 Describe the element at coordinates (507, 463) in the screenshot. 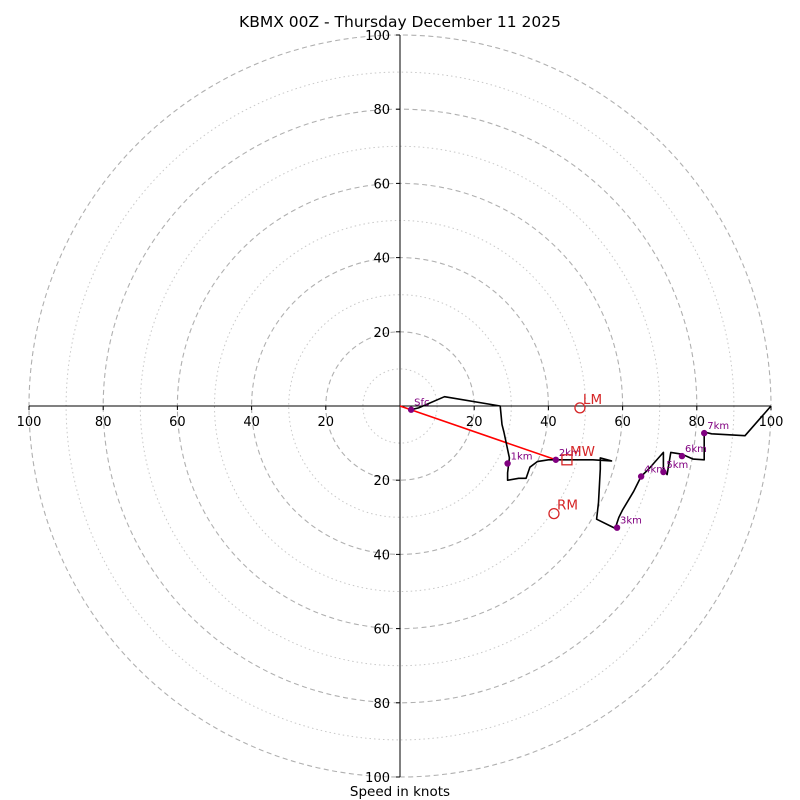

I see `height-marker-1km-dot` at that location.